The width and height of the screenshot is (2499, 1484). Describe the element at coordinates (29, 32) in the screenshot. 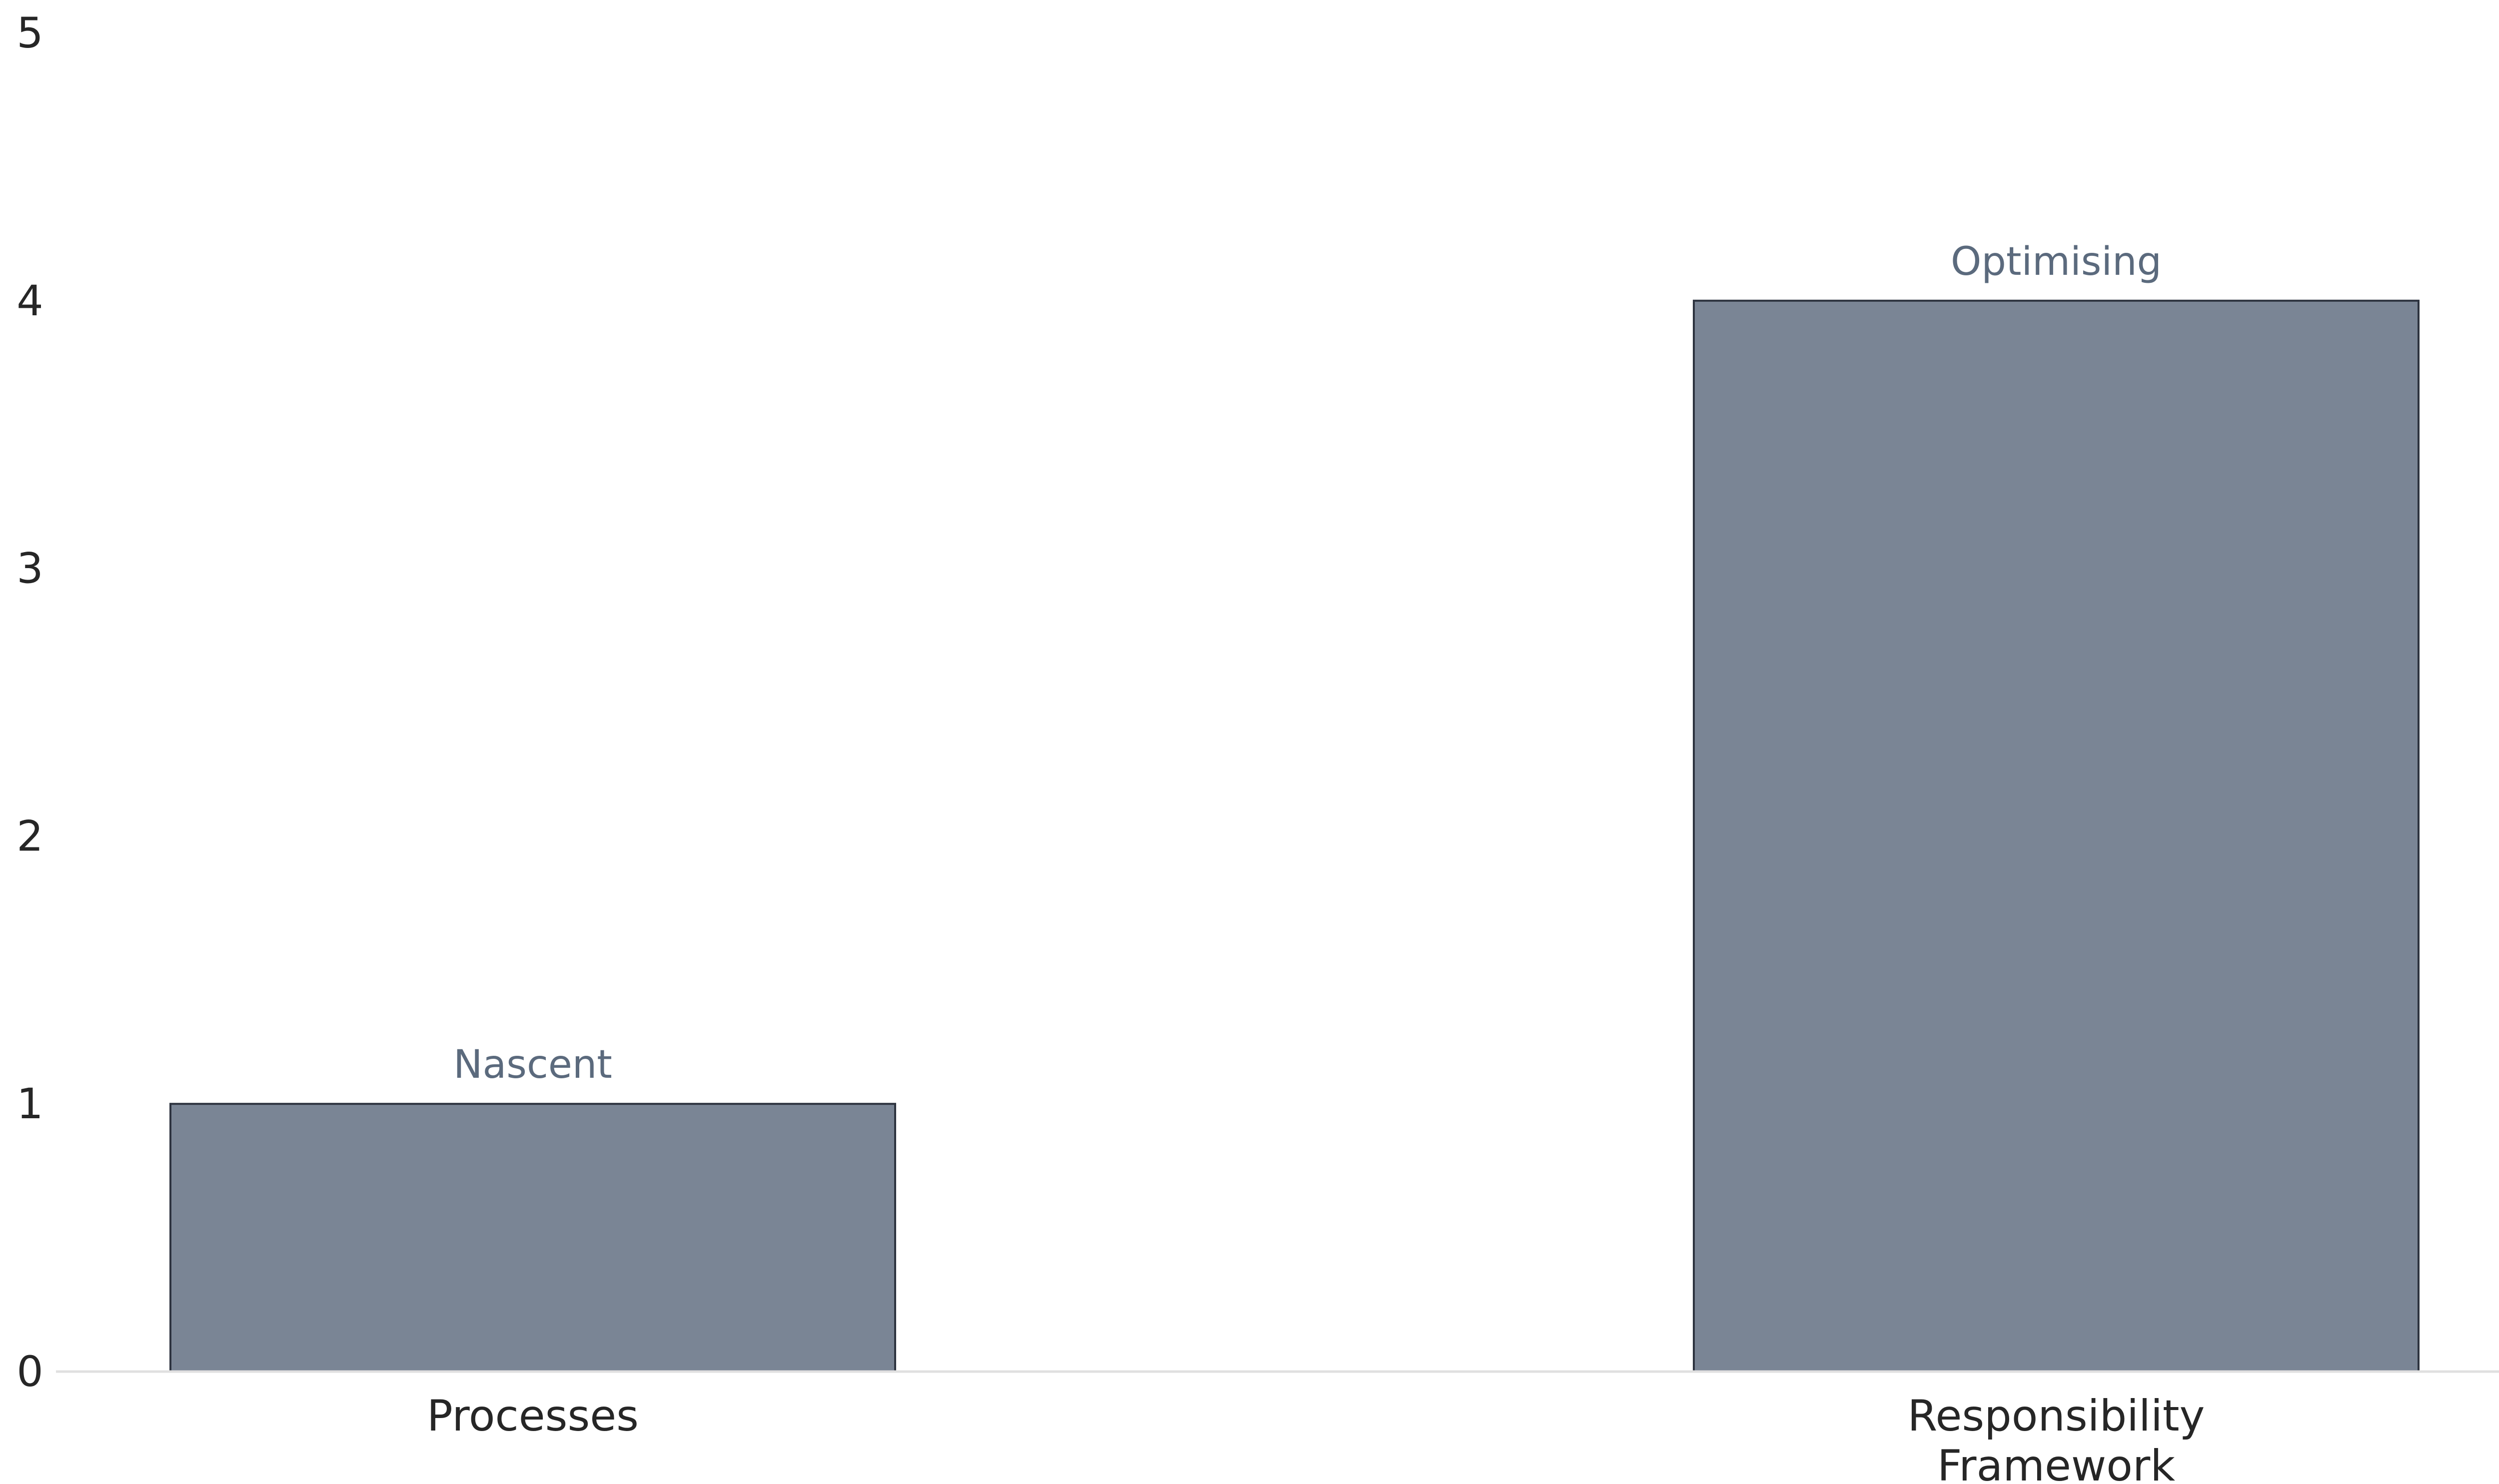

I see `y-tick-label: 5` at that location.